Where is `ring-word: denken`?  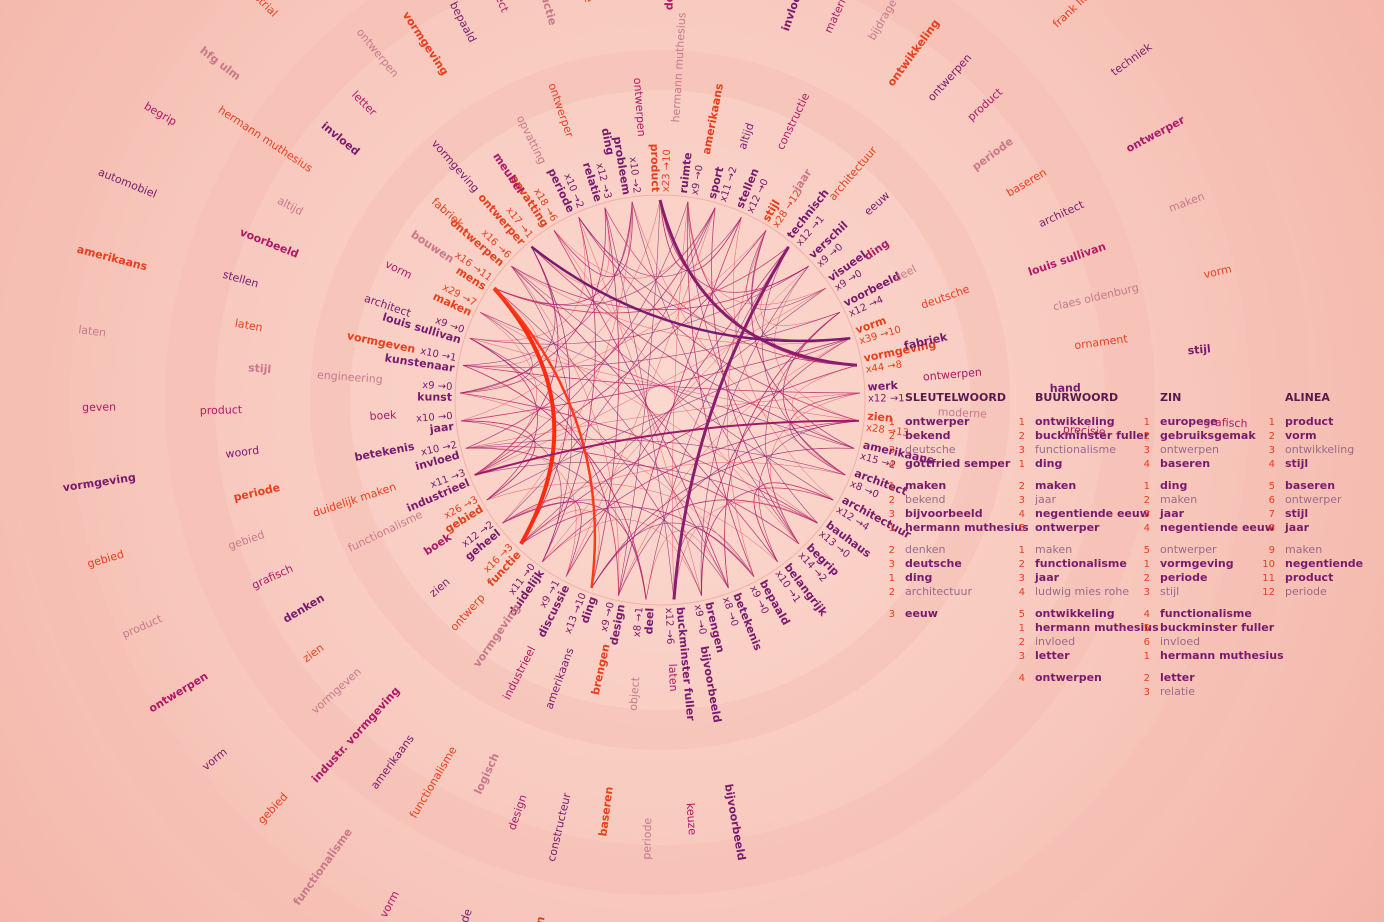 ring-word: denken is located at coordinates (304, 608).